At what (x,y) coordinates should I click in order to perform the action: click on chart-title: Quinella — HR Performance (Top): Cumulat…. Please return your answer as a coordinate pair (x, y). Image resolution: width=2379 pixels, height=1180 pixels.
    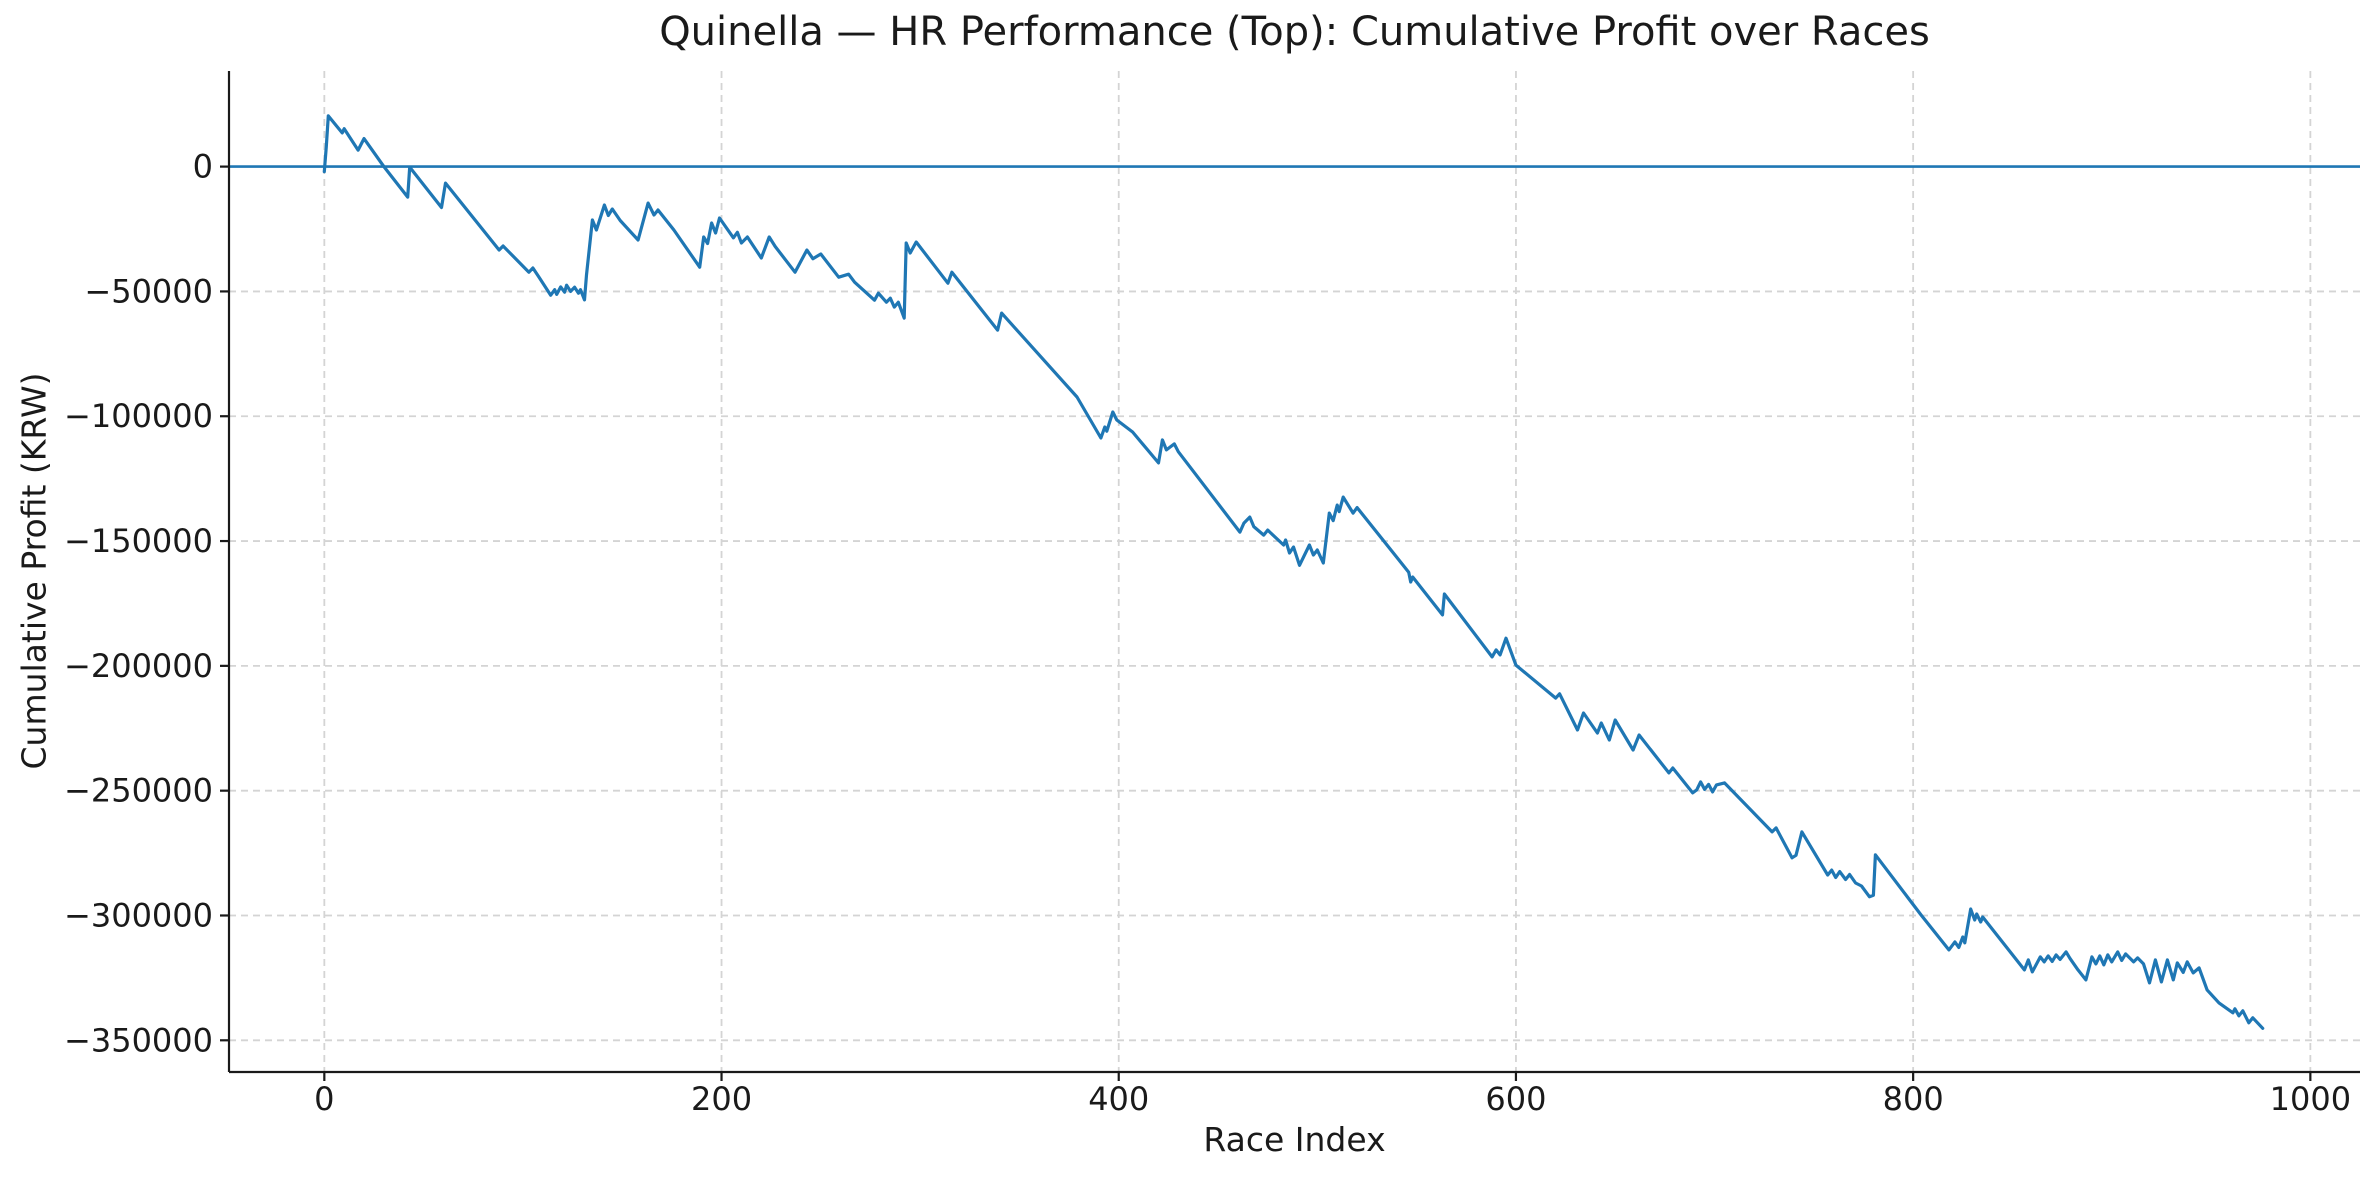
    Looking at the image, I should click on (1294, 32).